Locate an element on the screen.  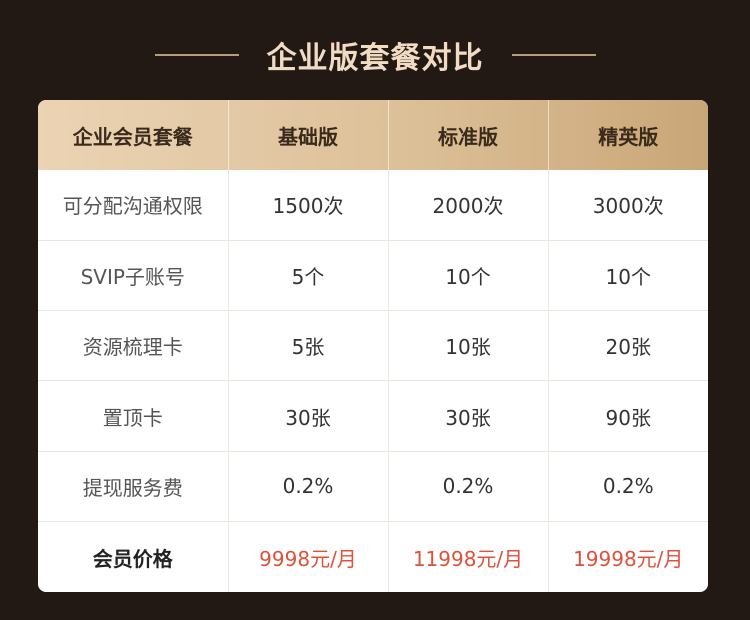
table-row: 资源梳理卡 5张 10张 20张 is located at coordinates (373, 346).